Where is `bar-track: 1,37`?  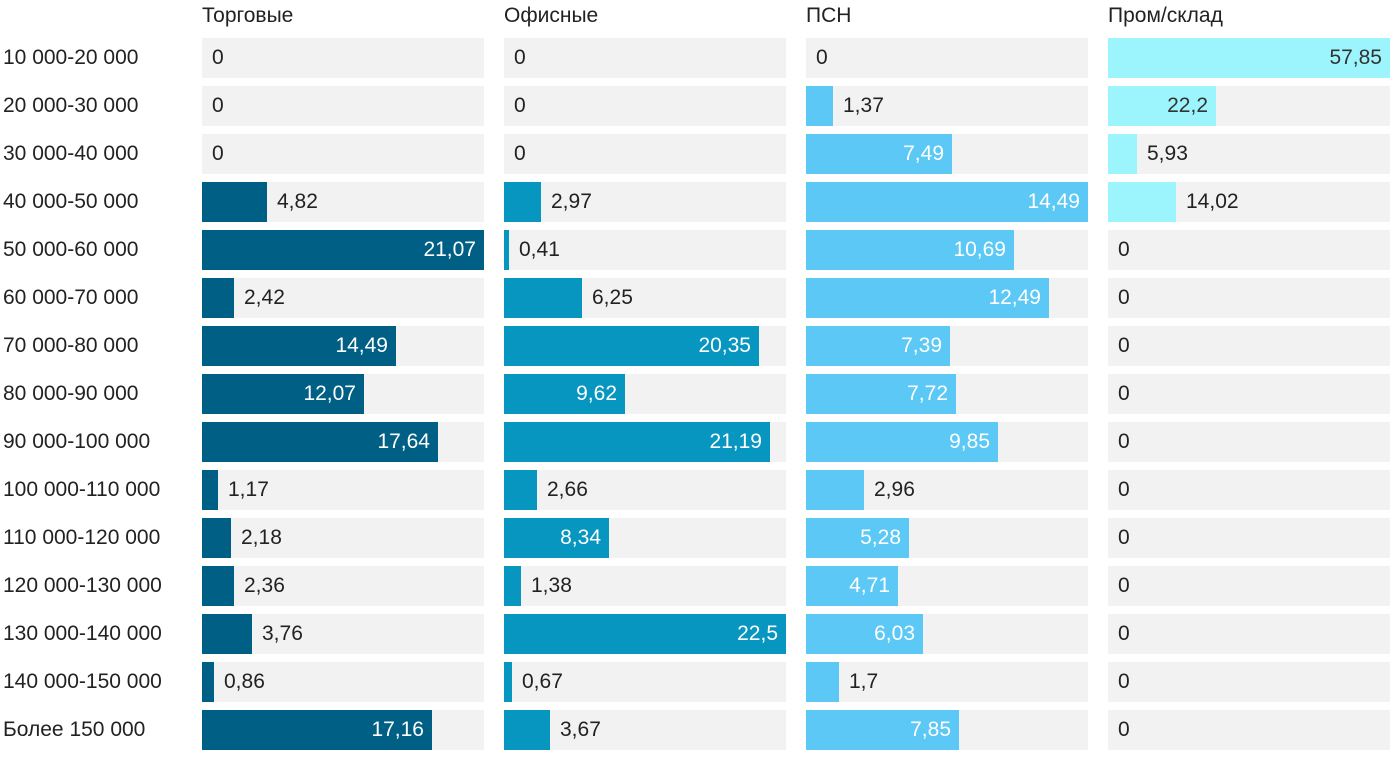
bar-track: 1,37 is located at coordinates (947, 106).